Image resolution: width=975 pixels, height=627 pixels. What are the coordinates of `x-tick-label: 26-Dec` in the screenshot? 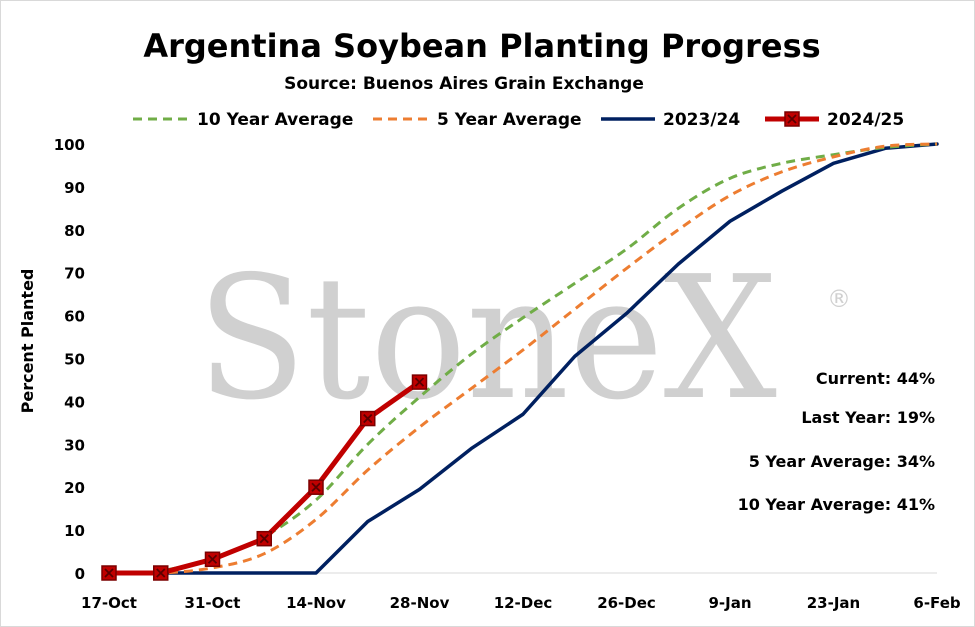 It's located at (626, 603).